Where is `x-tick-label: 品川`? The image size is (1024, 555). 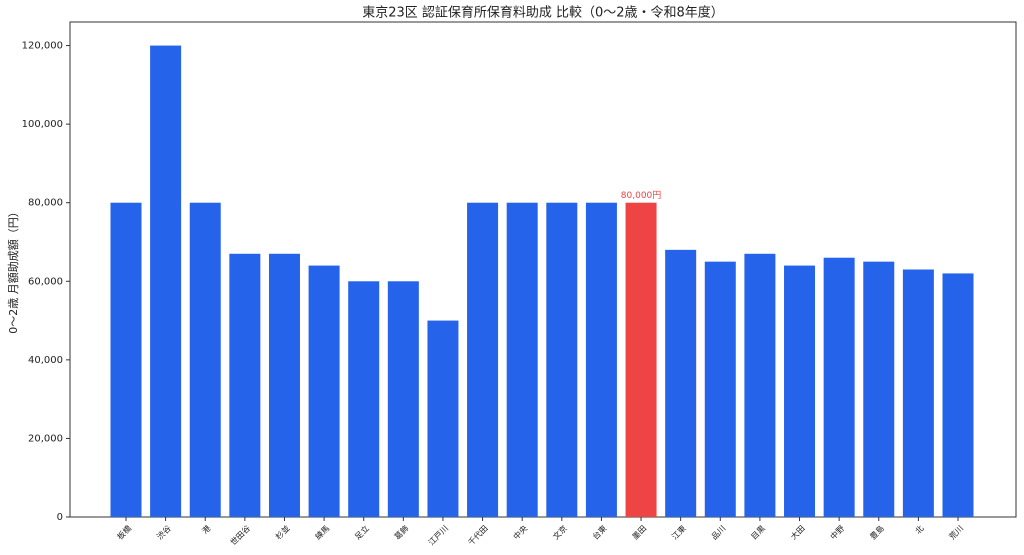
x-tick-label: 品川 is located at coordinates (719, 533).